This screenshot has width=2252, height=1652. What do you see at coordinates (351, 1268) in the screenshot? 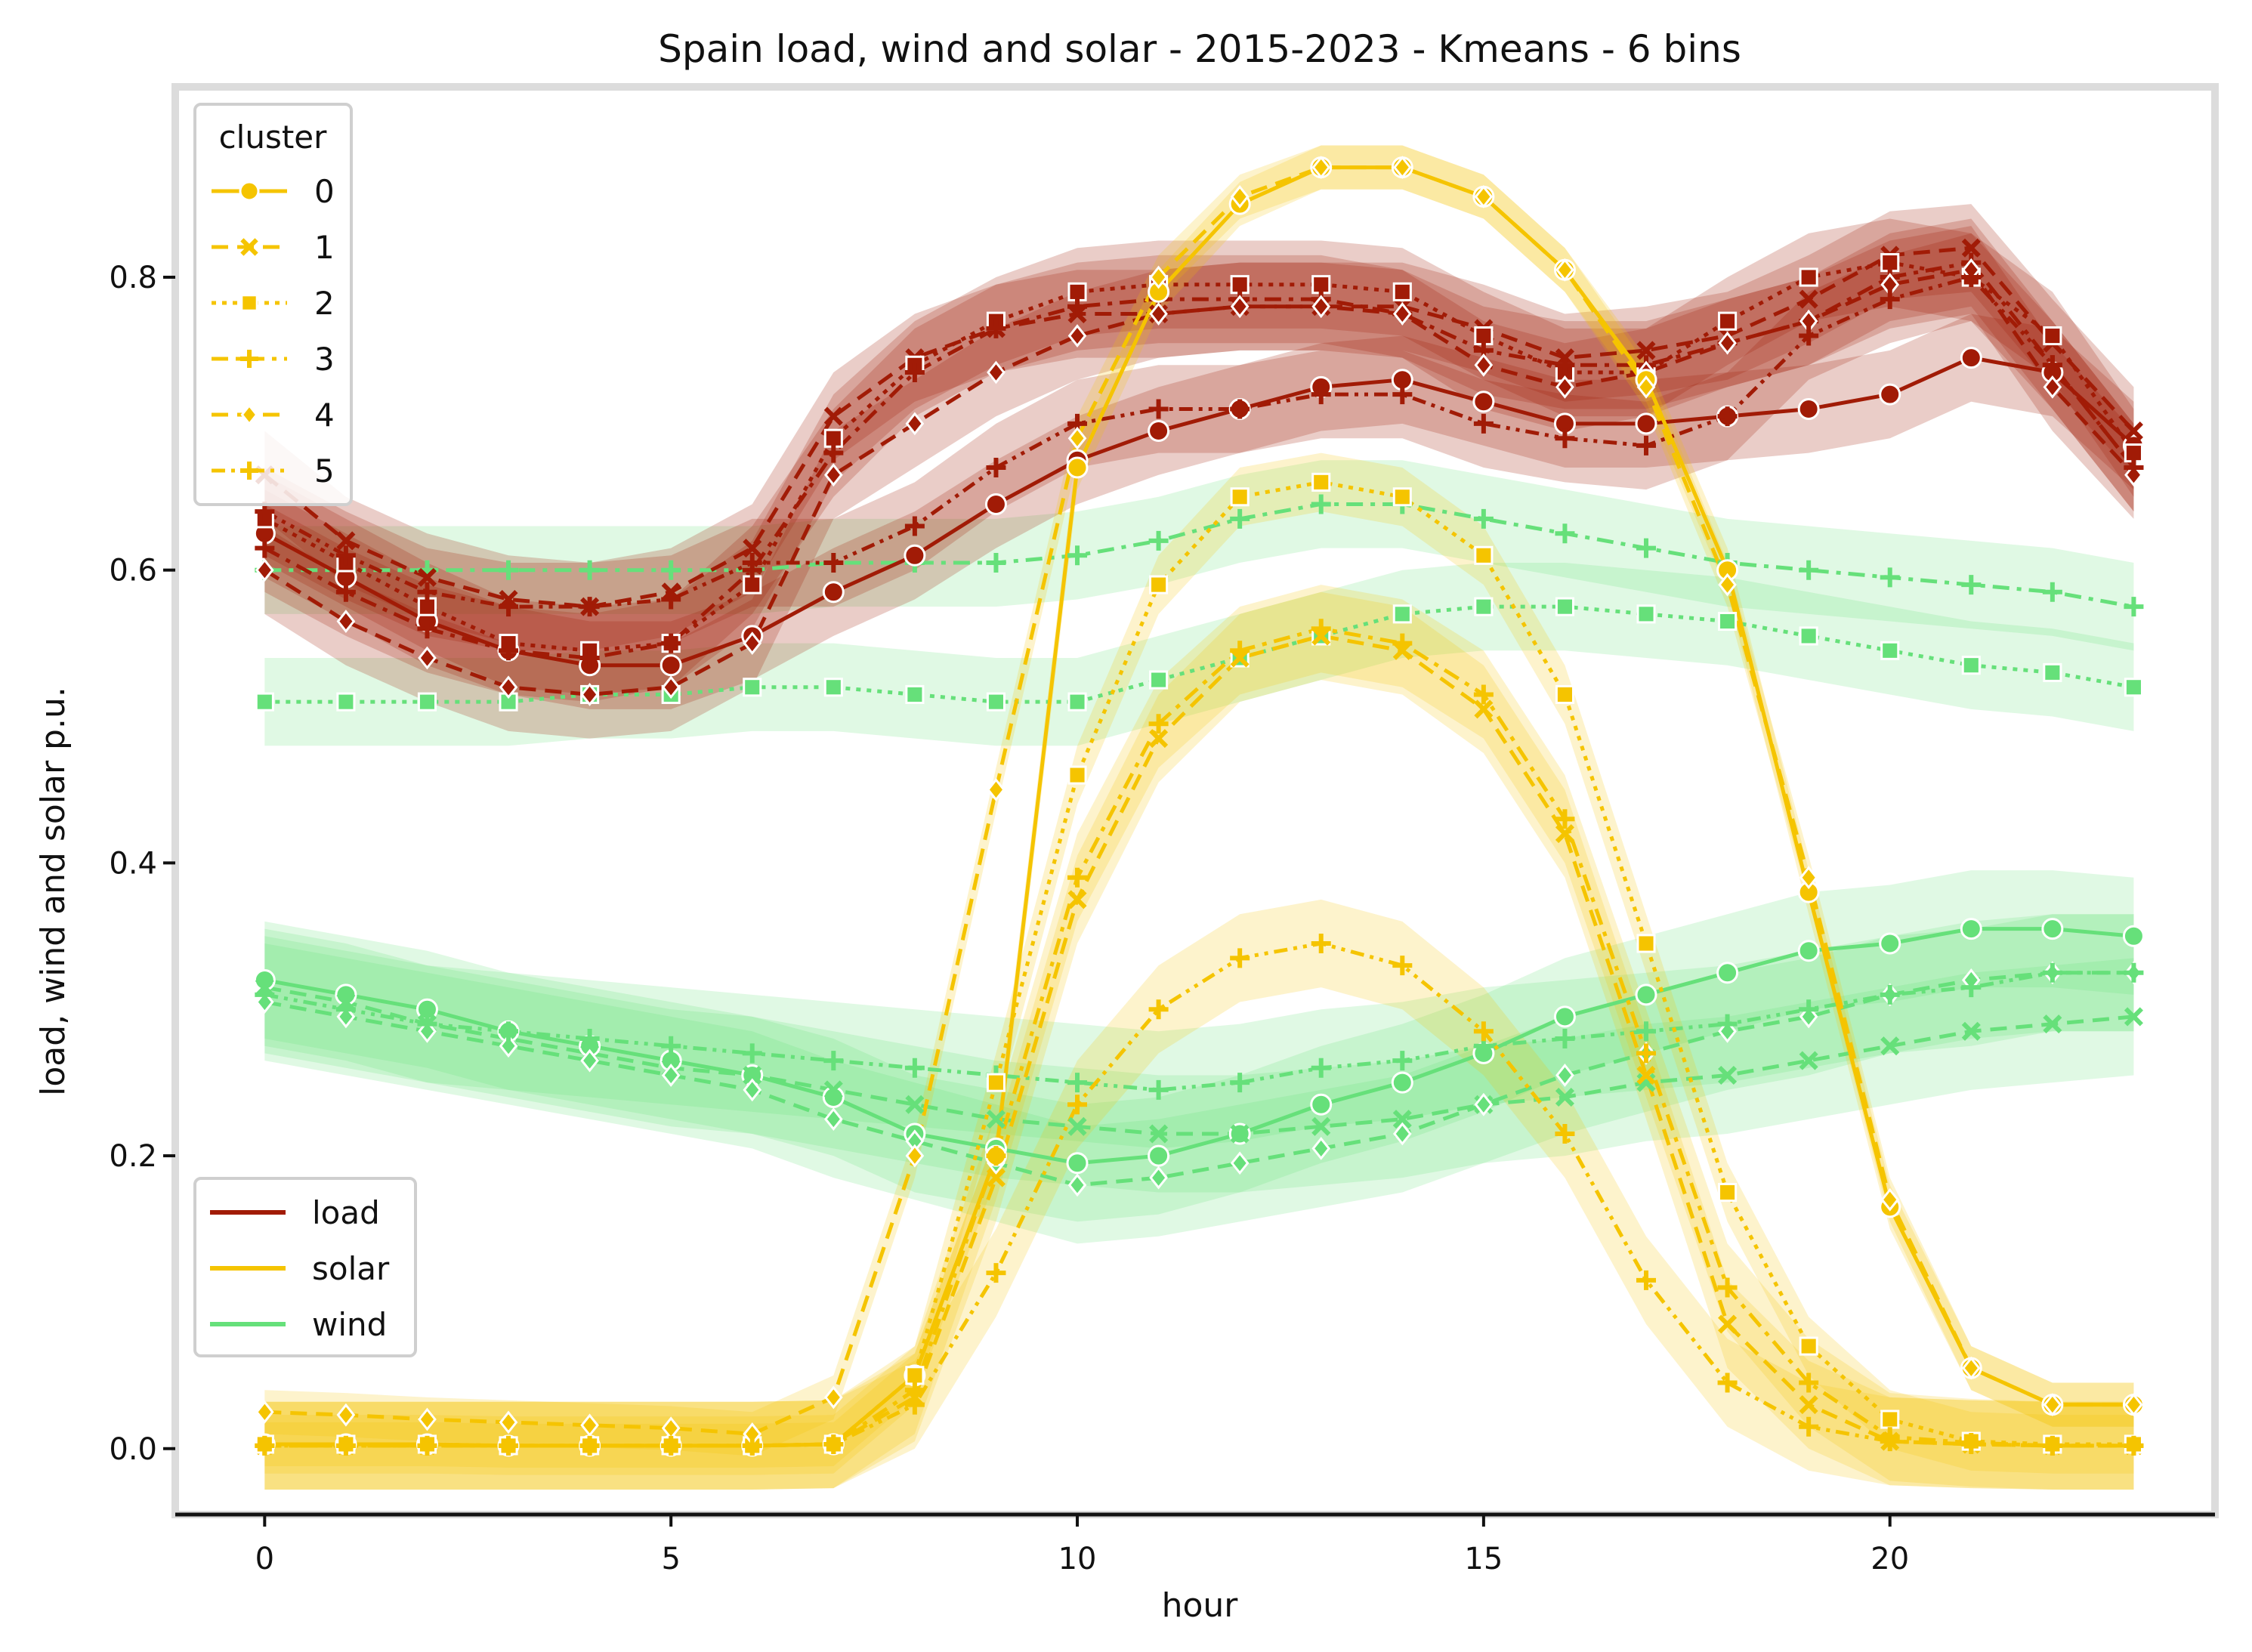
I see `legend-type-label-solar: solar` at bounding box center [351, 1268].